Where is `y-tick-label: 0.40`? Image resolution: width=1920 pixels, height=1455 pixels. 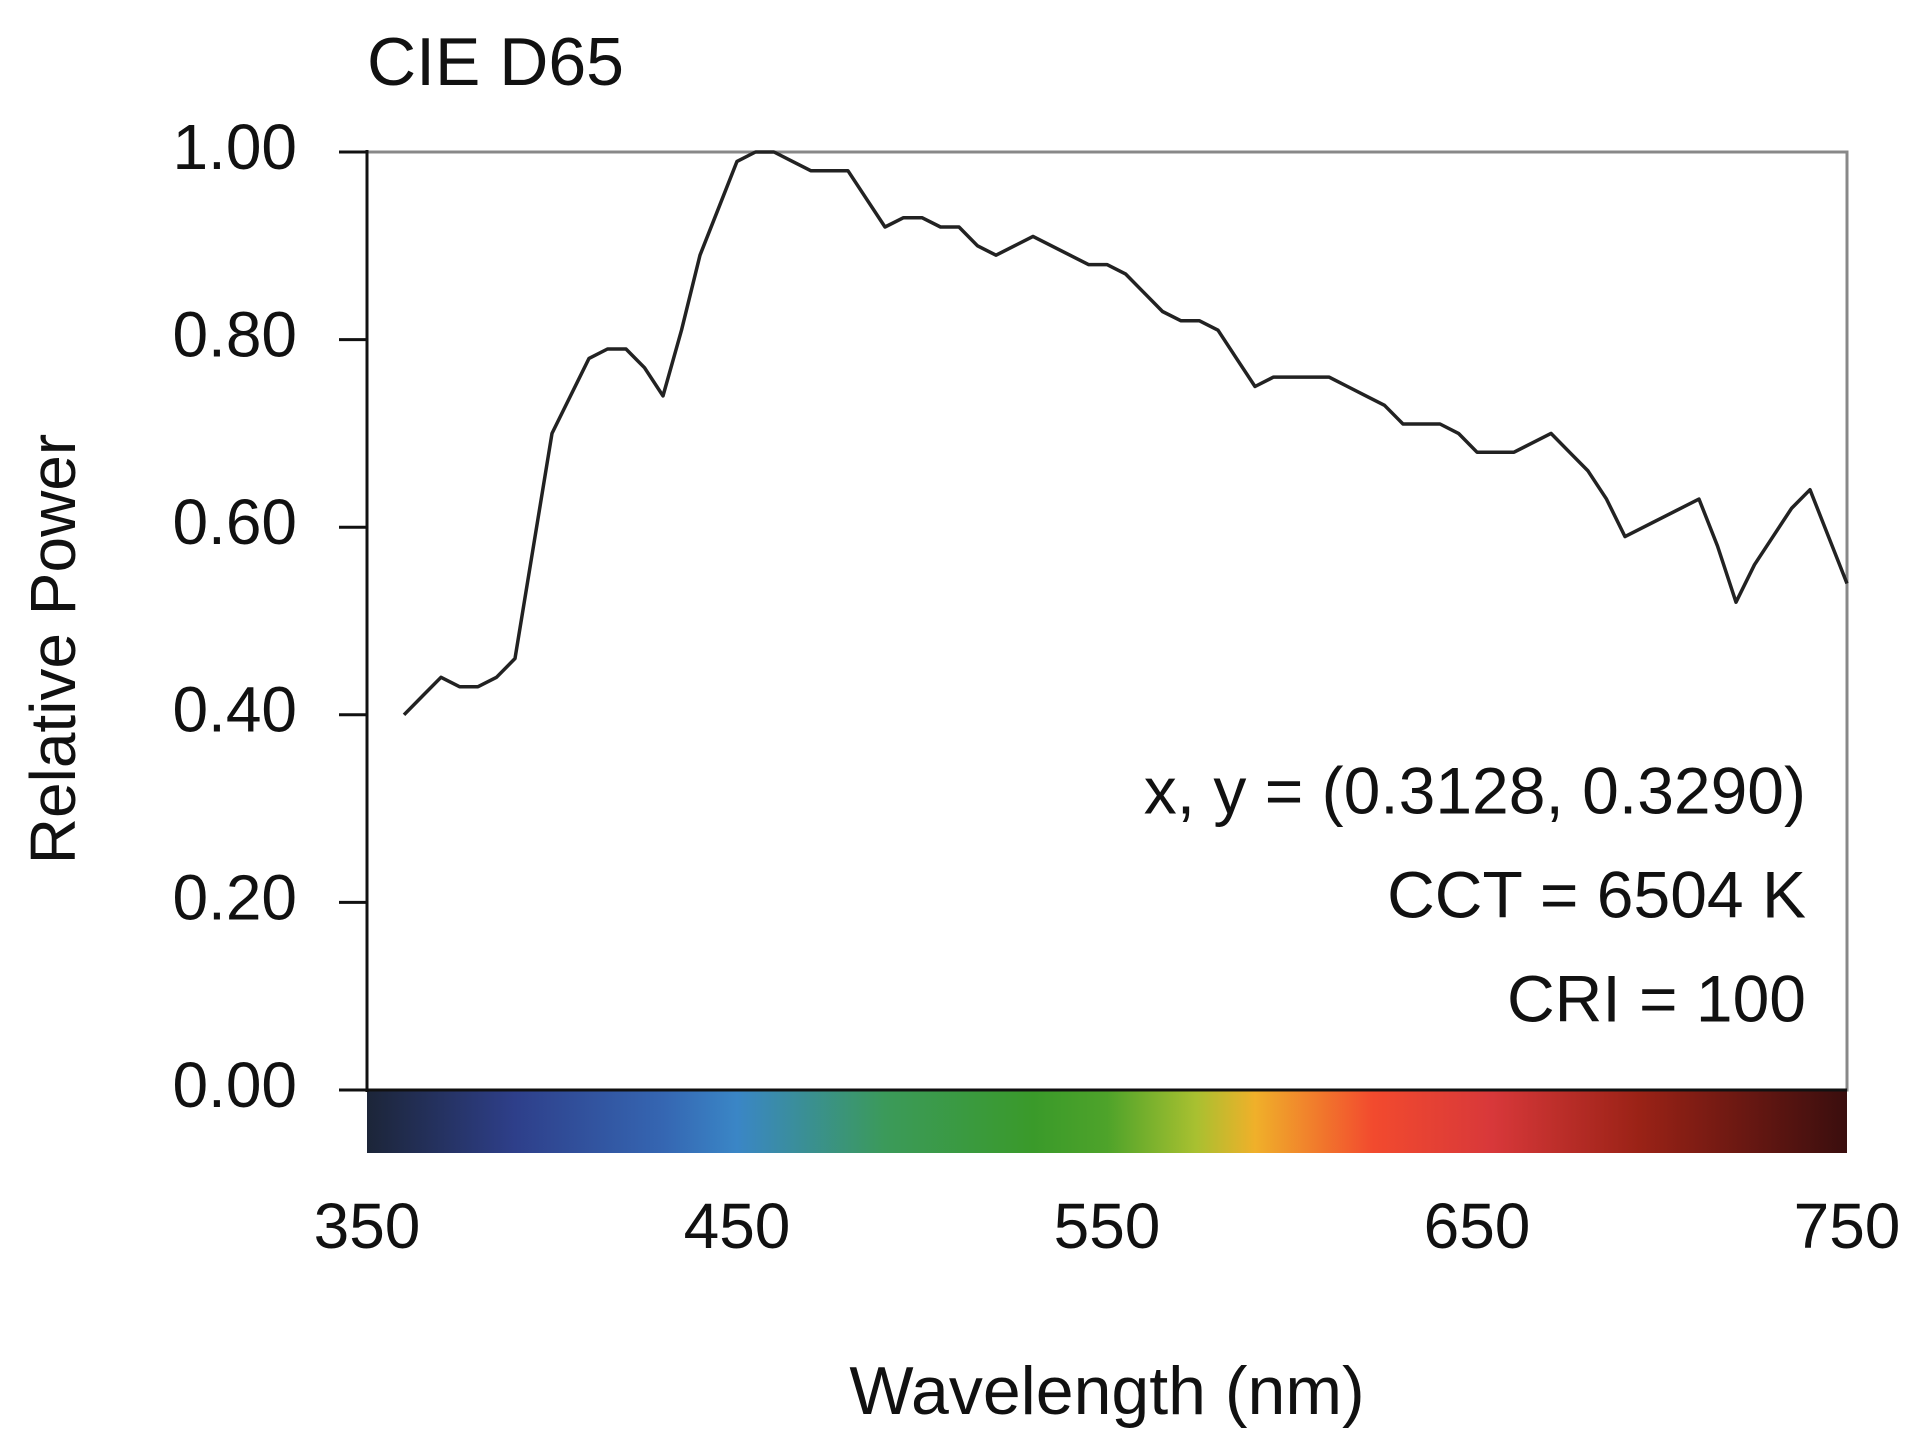
y-tick-label: 0.40 is located at coordinates (234, 710).